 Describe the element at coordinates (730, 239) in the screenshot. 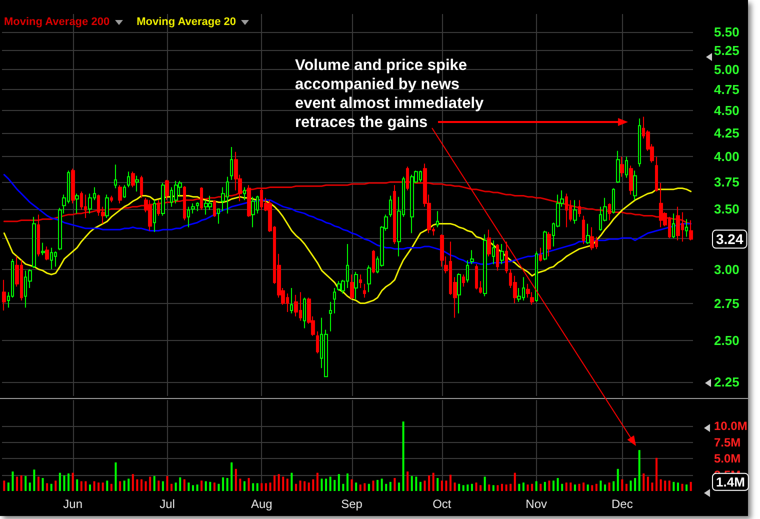

I see `text: 3.24` at that location.